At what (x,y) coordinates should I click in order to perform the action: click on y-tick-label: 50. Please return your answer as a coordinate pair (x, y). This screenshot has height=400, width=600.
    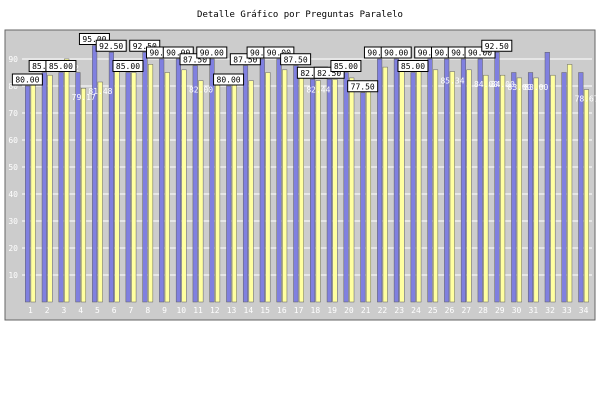
    Looking at the image, I should click on (13, 167).